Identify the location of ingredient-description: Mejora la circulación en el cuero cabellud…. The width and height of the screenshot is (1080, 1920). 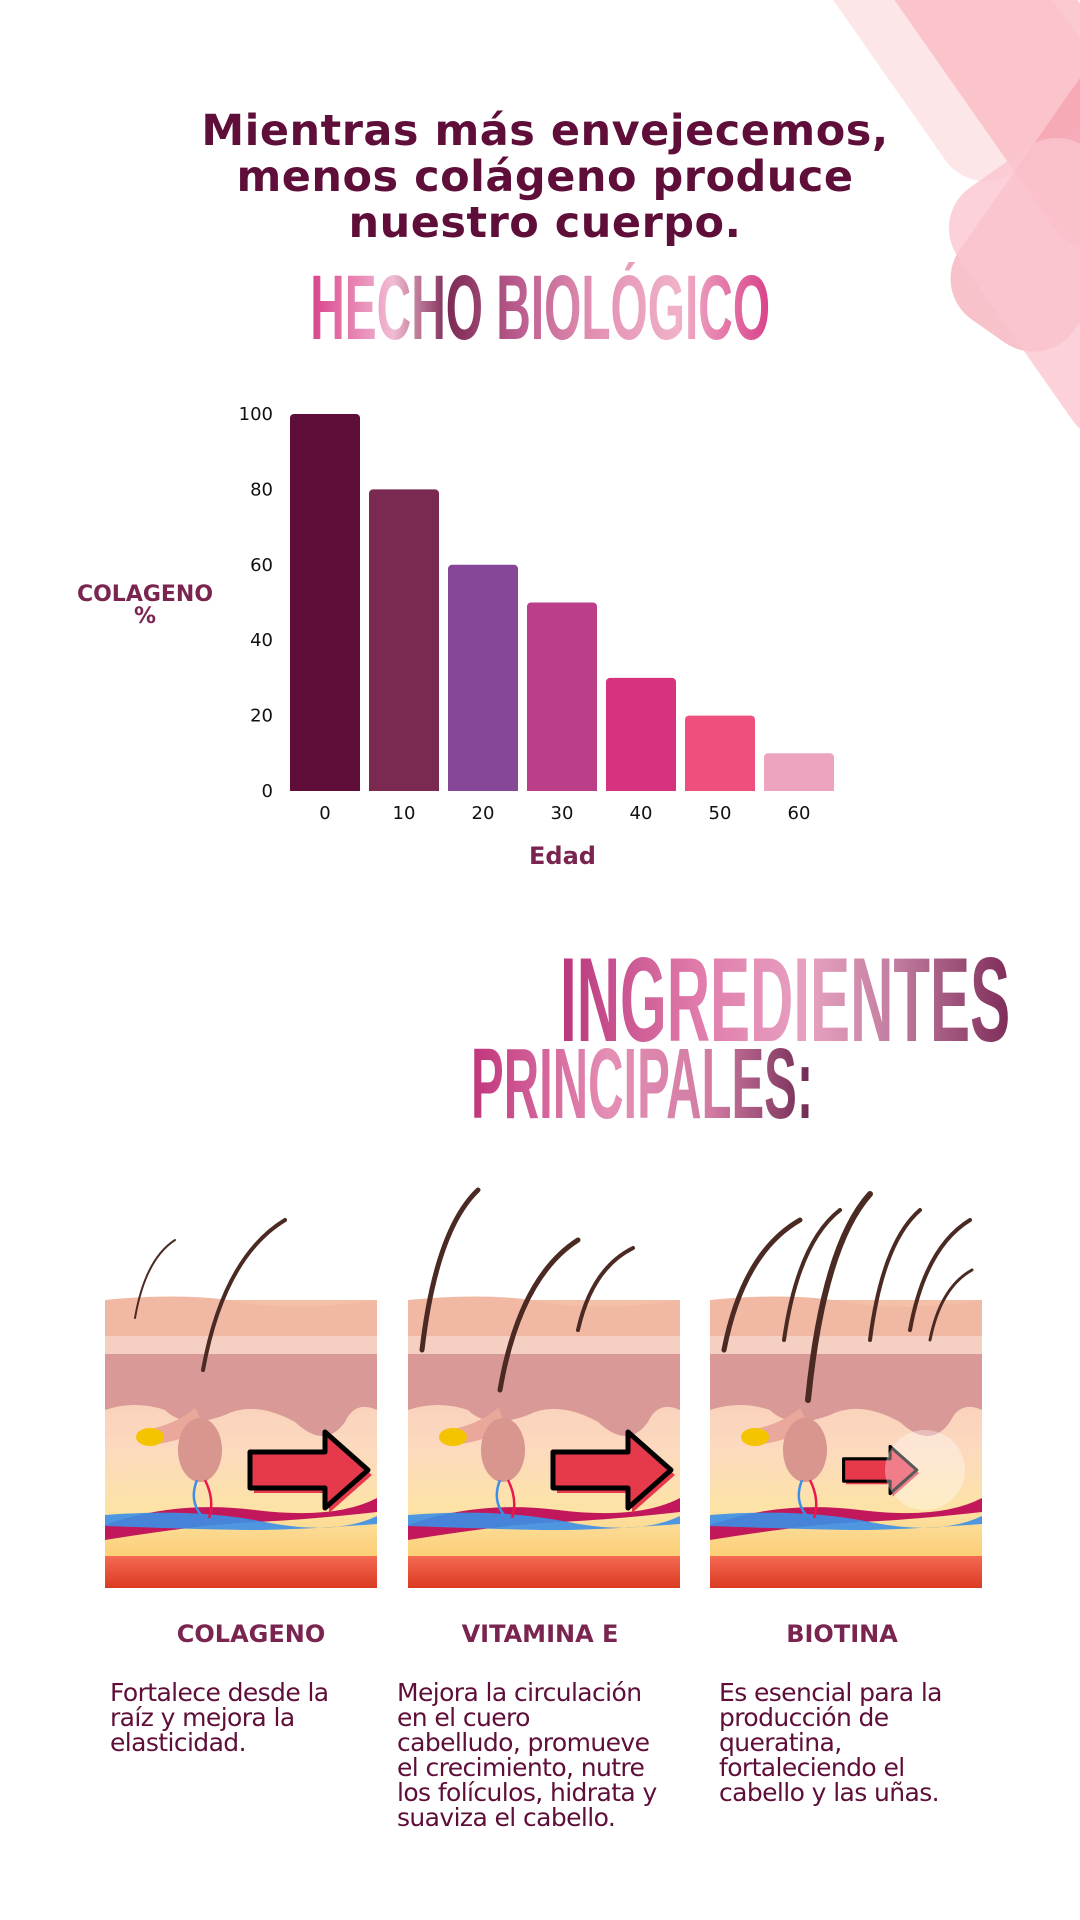
(527, 1755).